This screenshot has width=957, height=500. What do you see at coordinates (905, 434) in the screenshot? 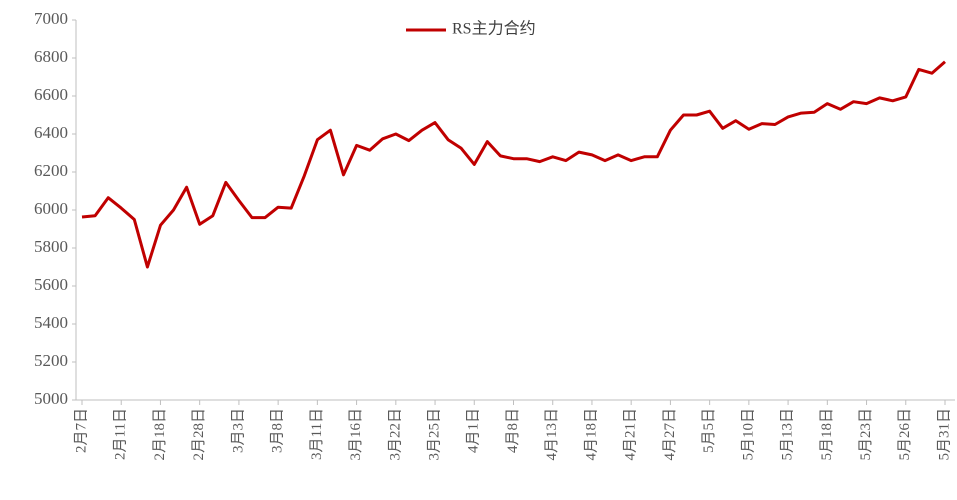
I see `x-tick-label: 5月26日` at bounding box center [905, 434].